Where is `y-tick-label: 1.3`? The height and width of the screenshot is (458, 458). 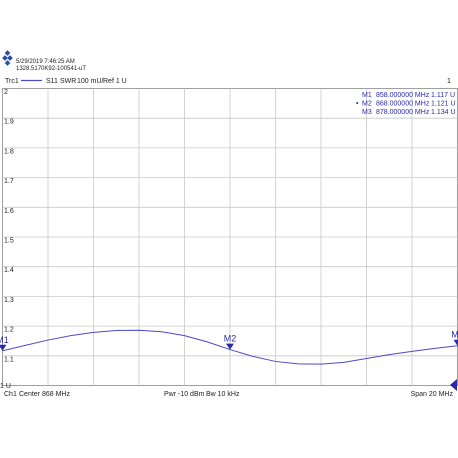 y-tick-label: 1.3 is located at coordinates (9, 300).